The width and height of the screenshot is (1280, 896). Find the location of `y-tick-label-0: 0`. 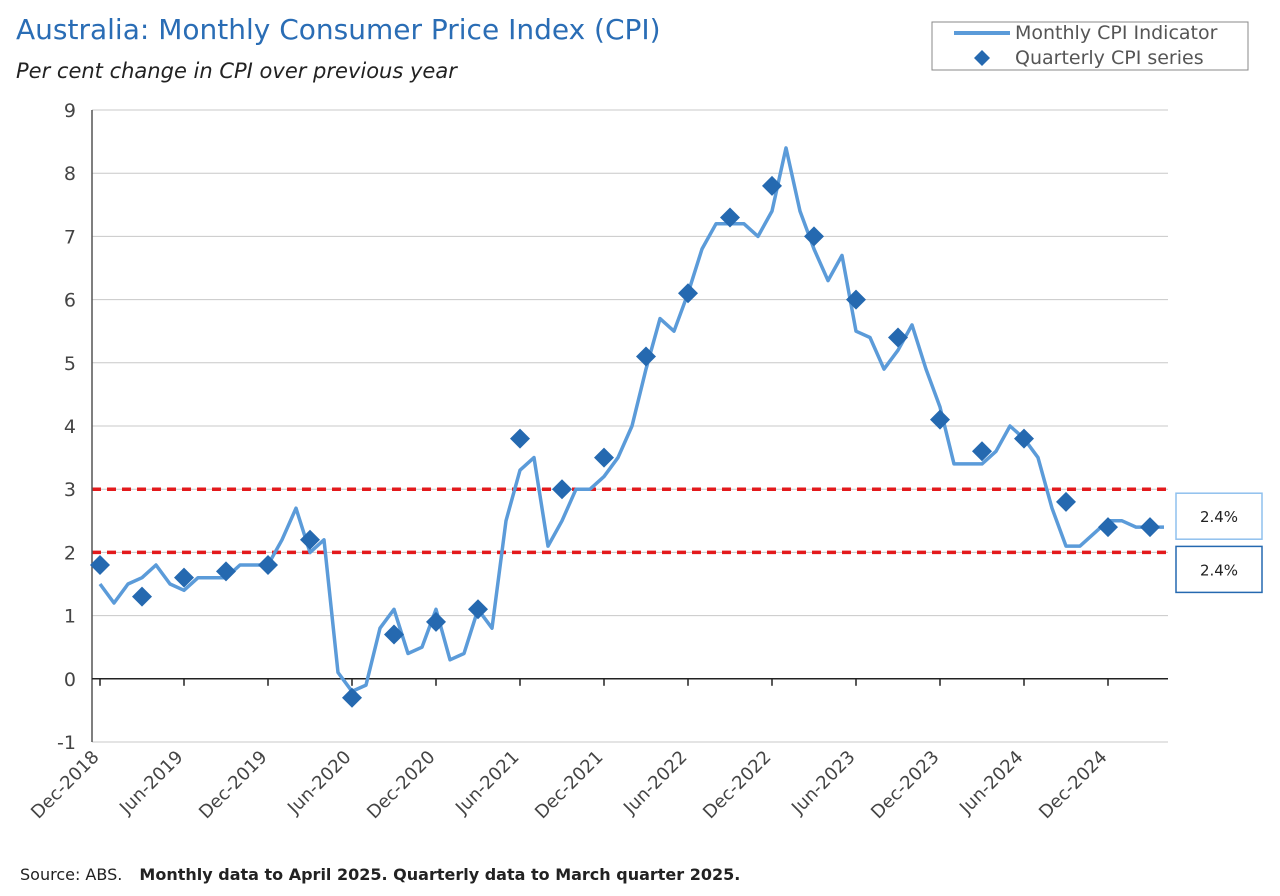

y-tick-label-0: 0 is located at coordinates (70, 680).